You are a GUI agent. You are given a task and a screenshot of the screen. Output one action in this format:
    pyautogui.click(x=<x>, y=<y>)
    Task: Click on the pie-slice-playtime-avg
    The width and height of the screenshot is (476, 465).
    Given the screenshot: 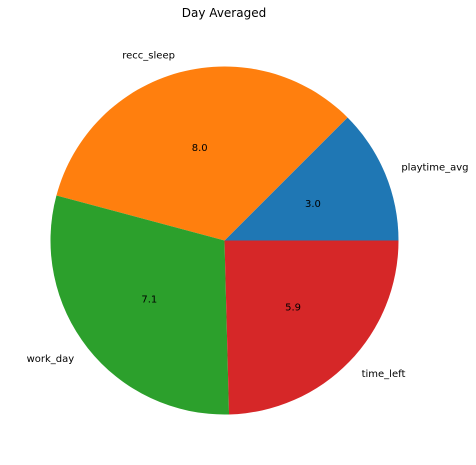 What is the action you would take?
    pyautogui.click(x=311, y=179)
    